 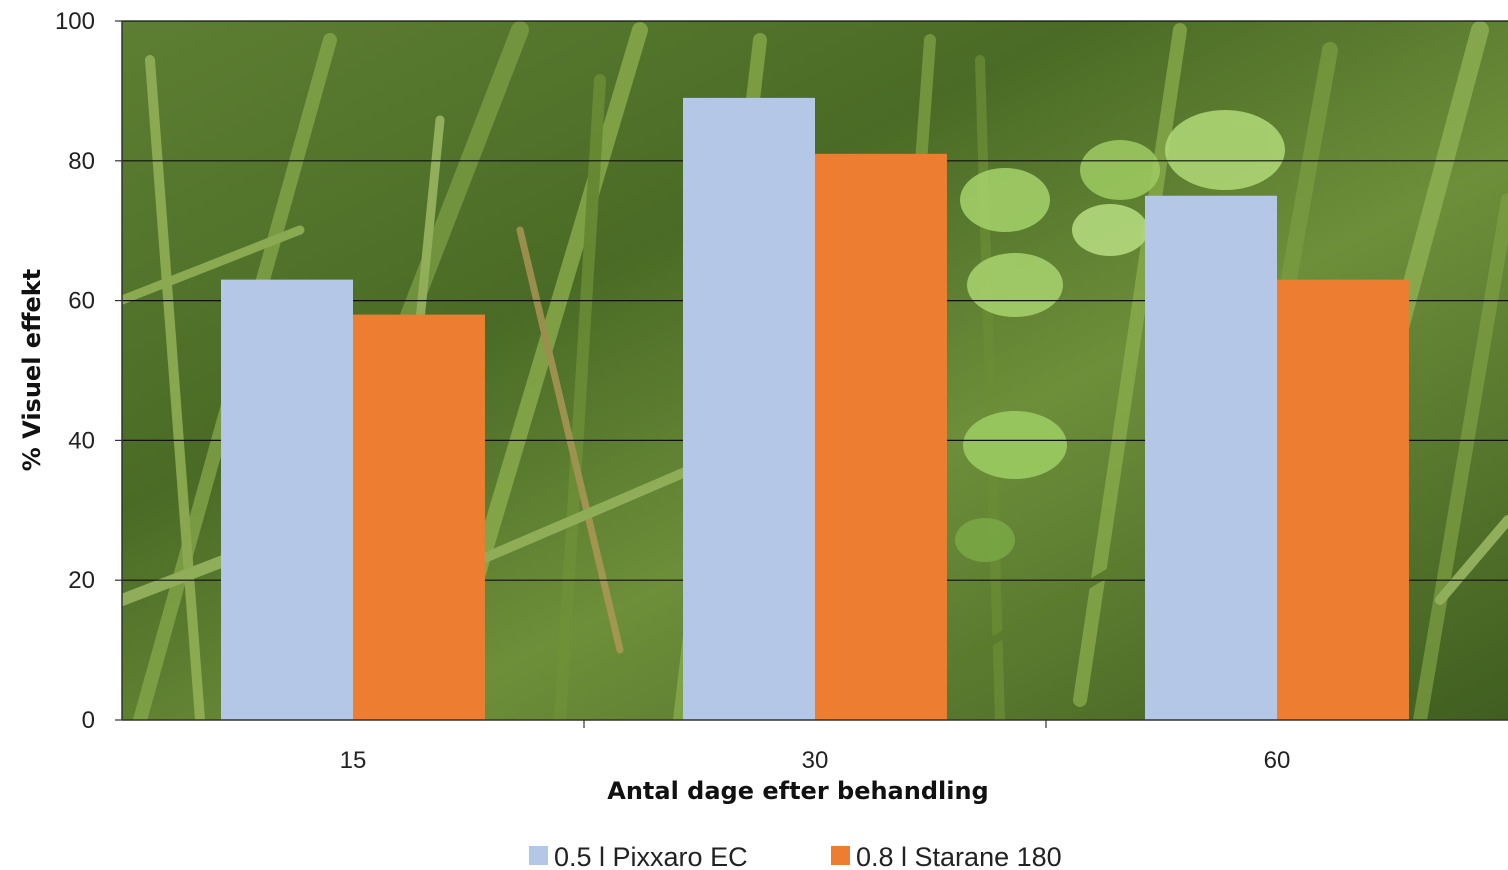 I want to click on y-tick-label: 0, so click(x=88, y=720).